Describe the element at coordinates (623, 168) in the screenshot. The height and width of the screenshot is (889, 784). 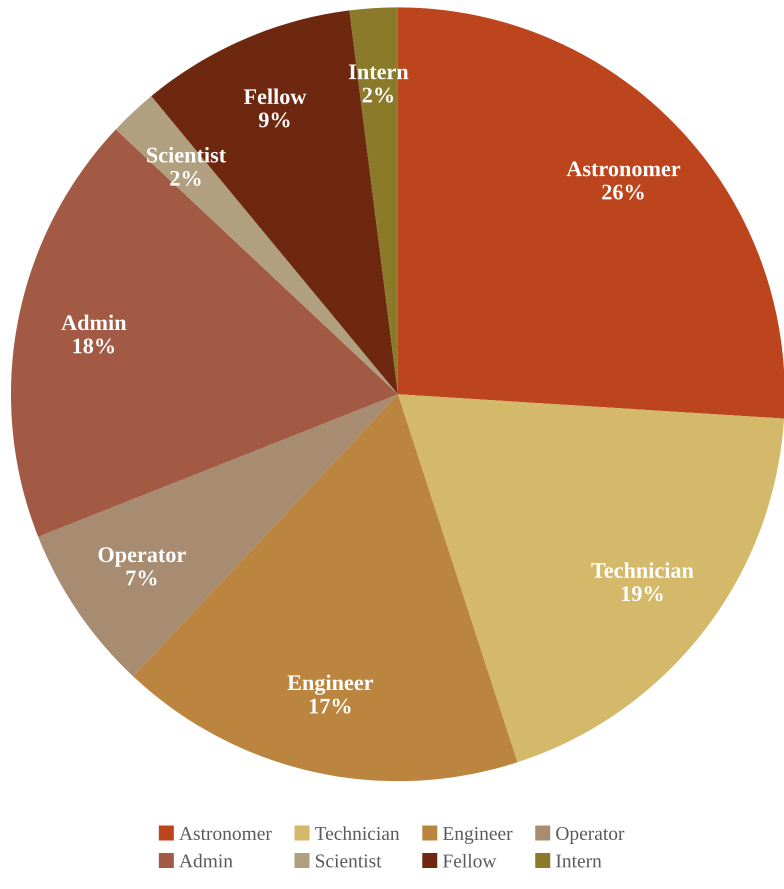
I see `slice-label: Astronomer` at that location.